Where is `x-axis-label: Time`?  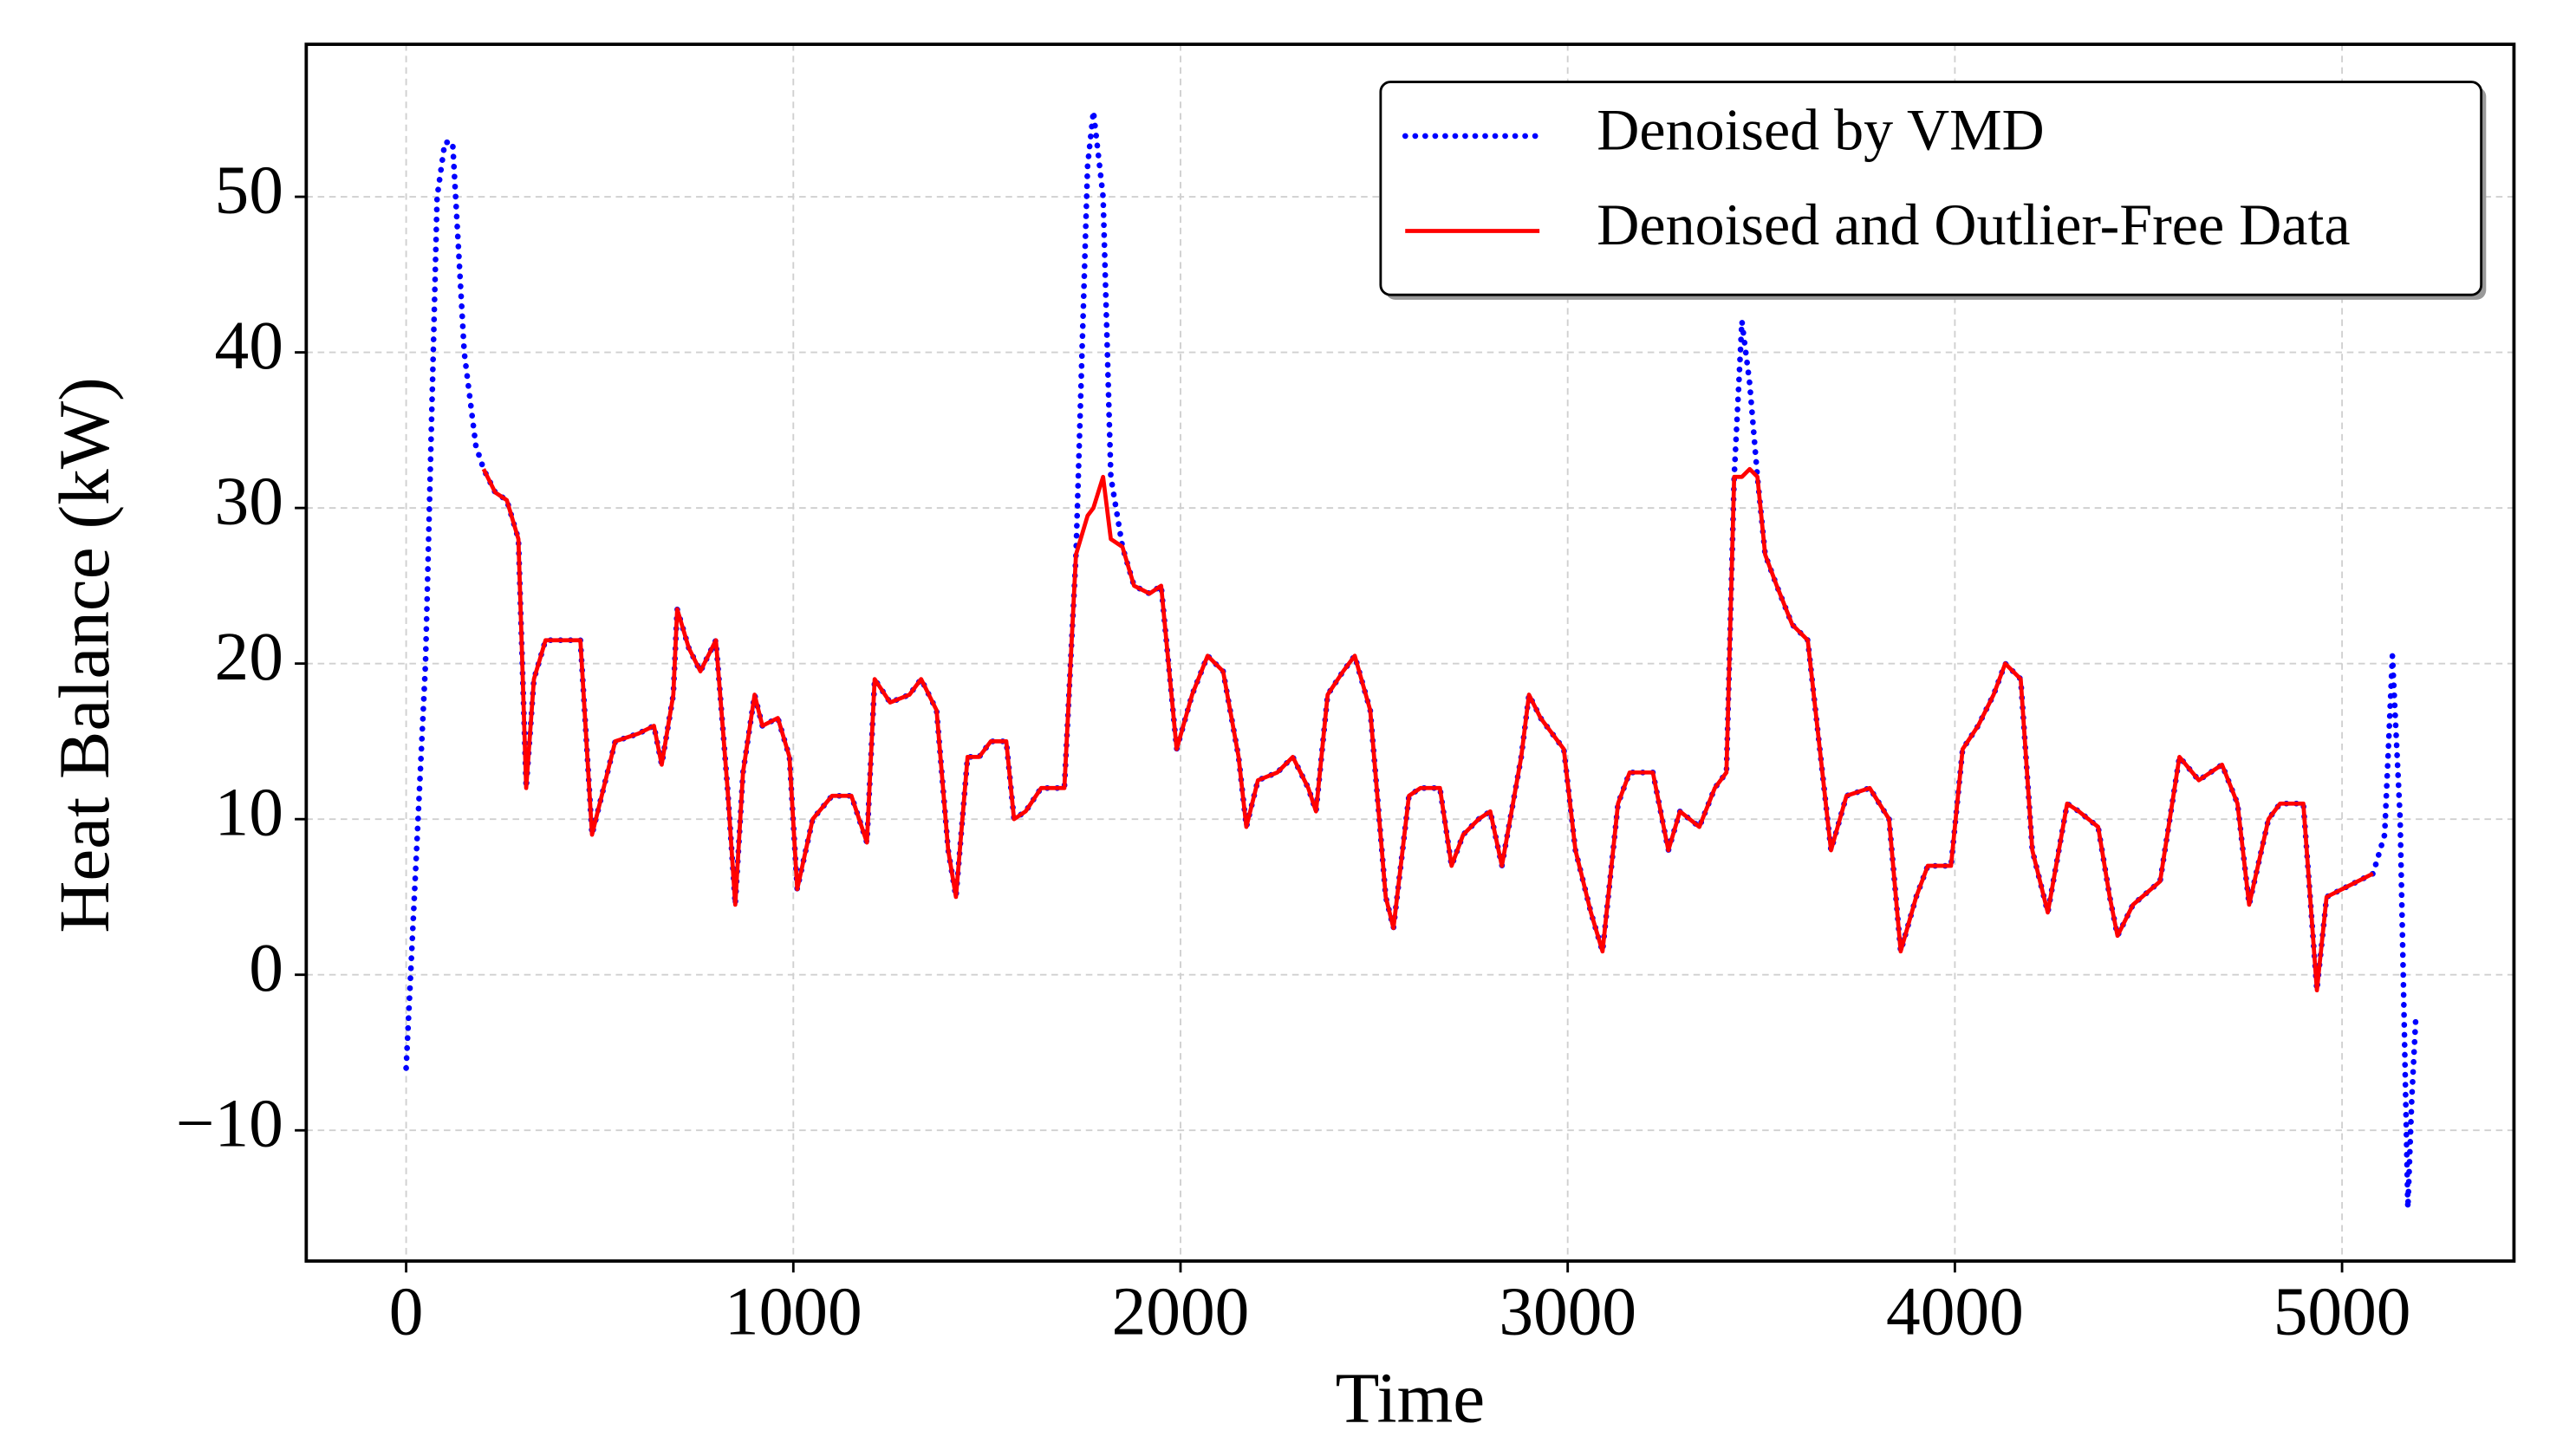
x-axis-label: Time is located at coordinates (1411, 1397).